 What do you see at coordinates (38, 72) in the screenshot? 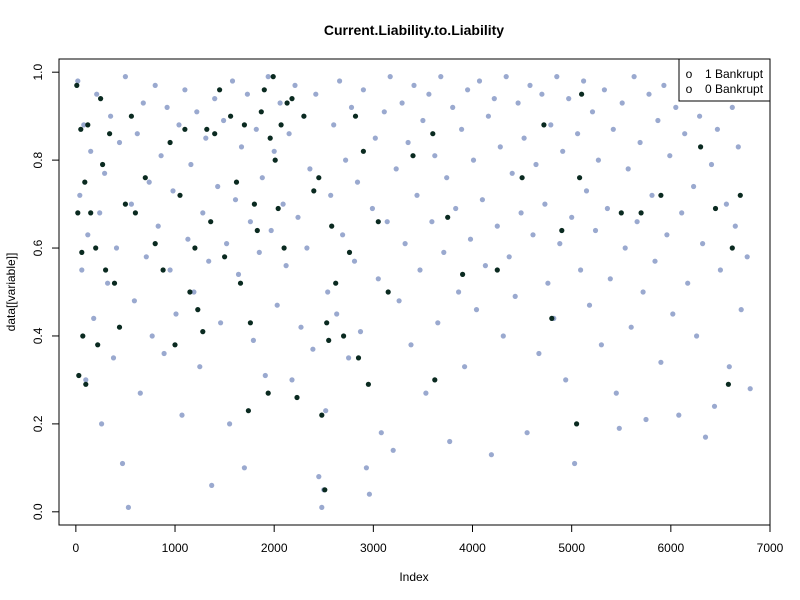
I see `y-tick-label: 1.0` at bounding box center [38, 72].